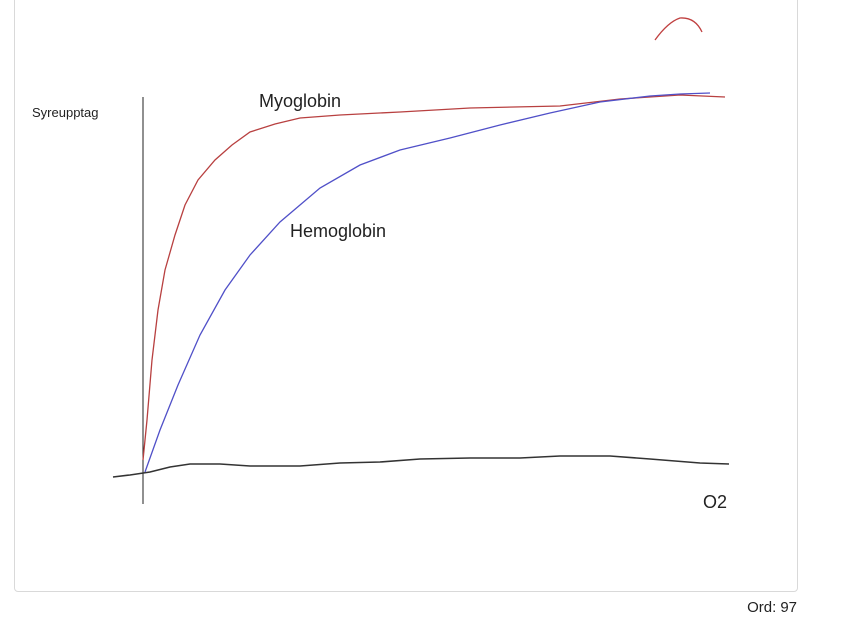 The height and width of the screenshot is (622, 846). What do you see at coordinates (300, 101) in the screenshot?
I see `curve-label: Myoglobin` at bounding box center [300, 101].